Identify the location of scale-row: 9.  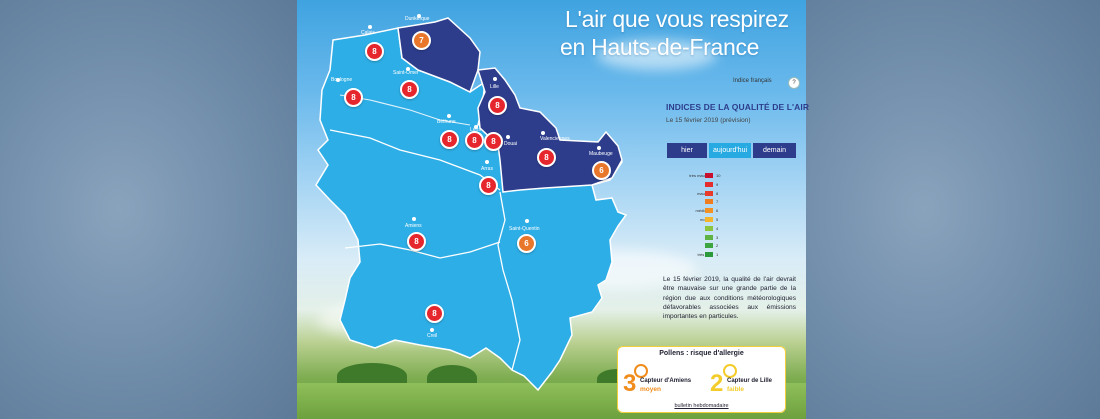
(710, 185).